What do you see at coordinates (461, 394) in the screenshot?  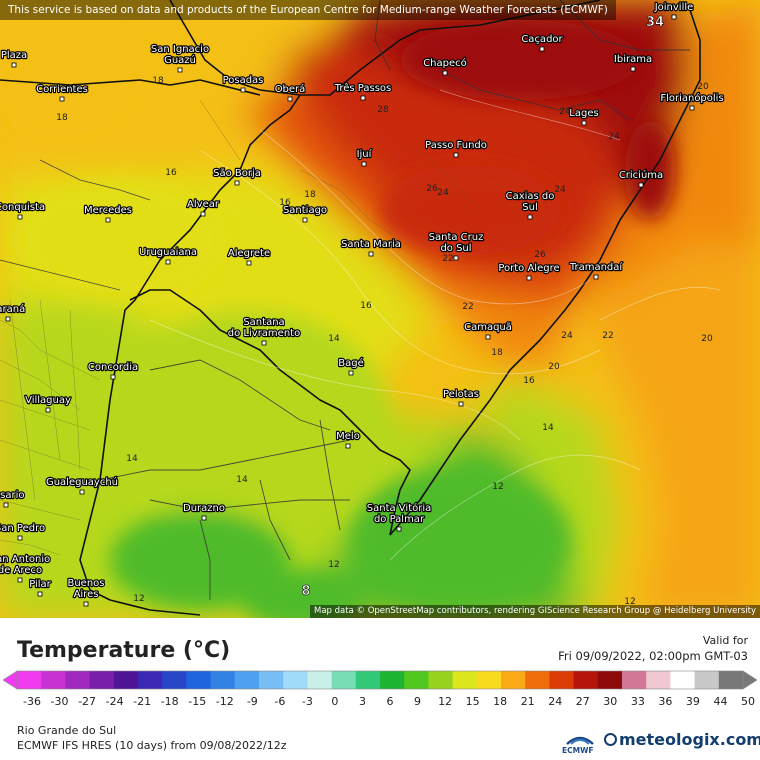 I see `svg-text: Pelotas` at bounding box center [461, 394].